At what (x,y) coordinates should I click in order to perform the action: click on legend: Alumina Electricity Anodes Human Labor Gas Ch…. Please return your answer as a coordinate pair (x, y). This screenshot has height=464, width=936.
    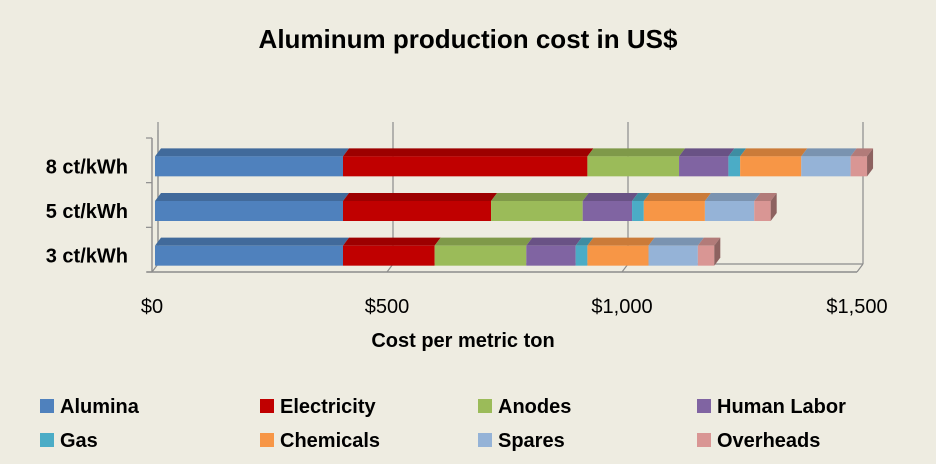
    Looking at the image, I should click on (443, 424).